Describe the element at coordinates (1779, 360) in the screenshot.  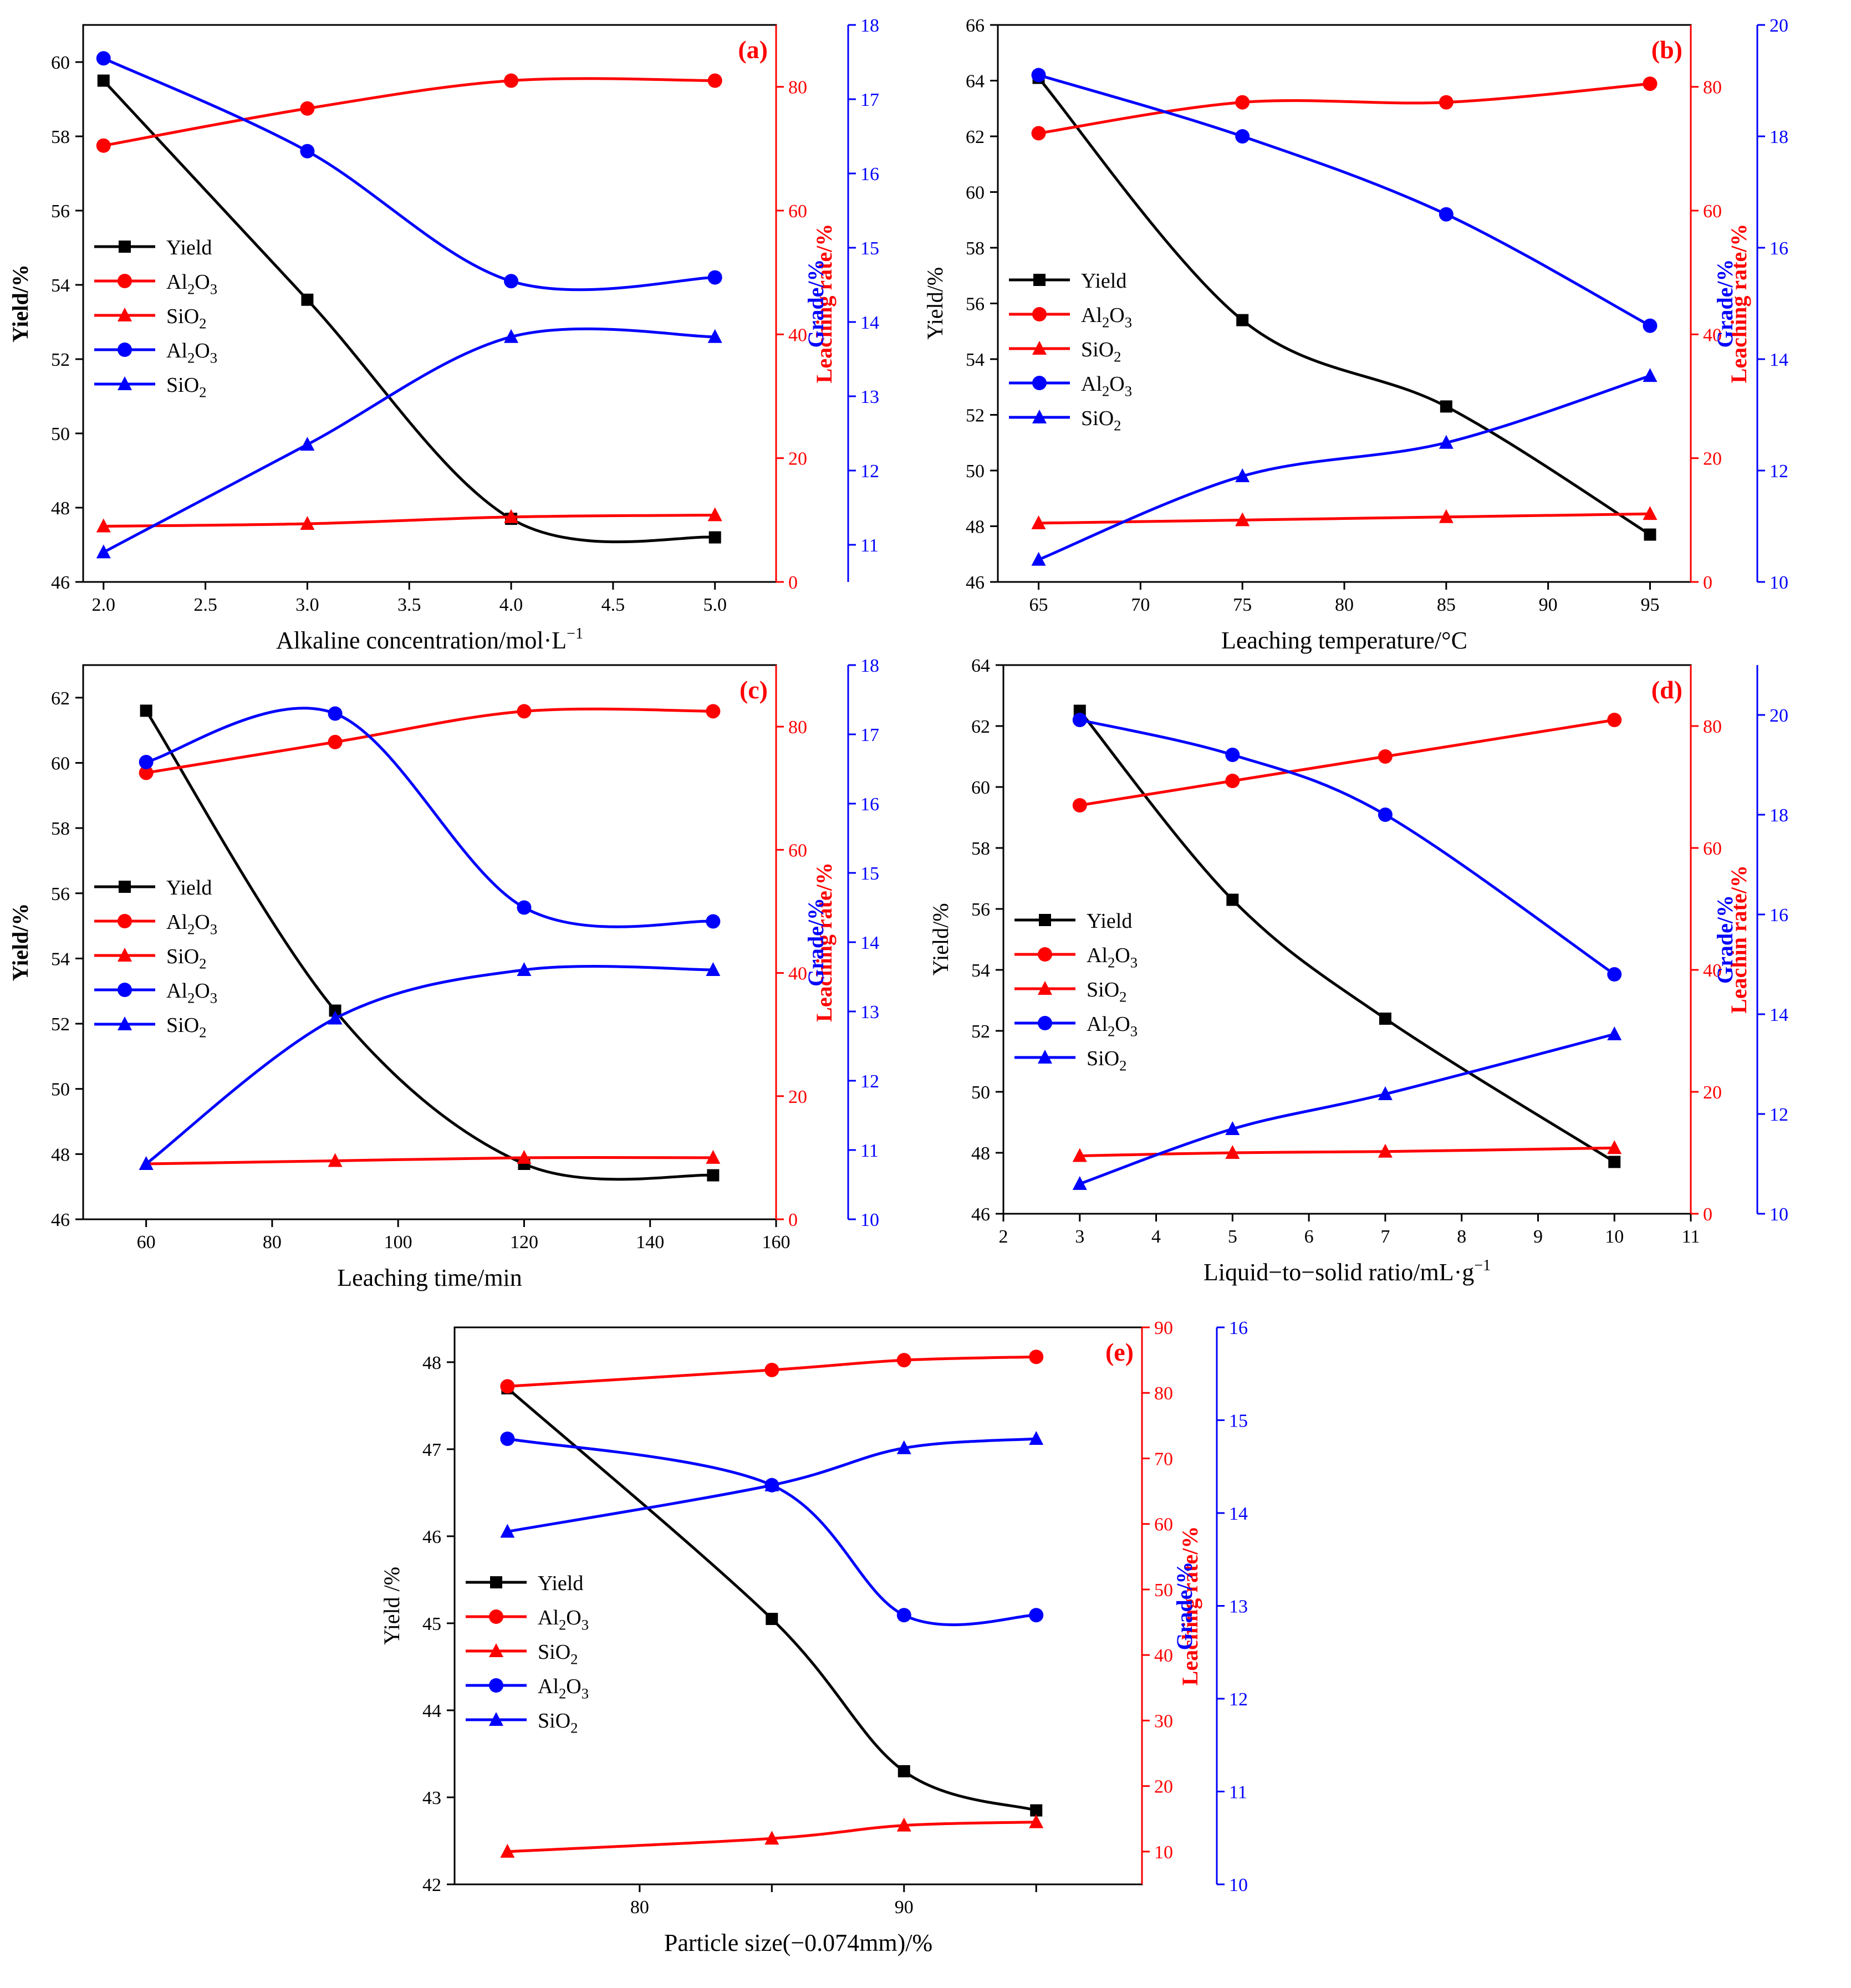
I see `y-right2-tick-label: 14` at that location.